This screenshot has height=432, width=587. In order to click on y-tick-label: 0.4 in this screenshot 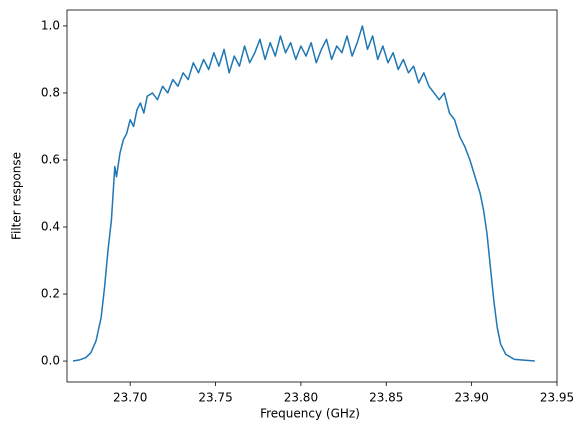, I will do `click(50, 227)`.